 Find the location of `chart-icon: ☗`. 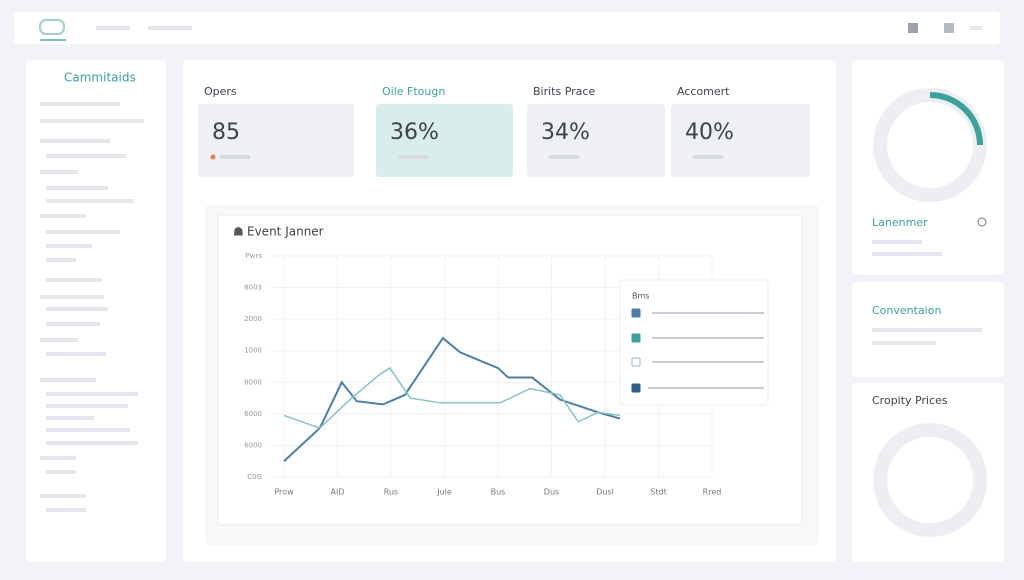

chart-icon: ☗ is located at coordinates (238, 232).